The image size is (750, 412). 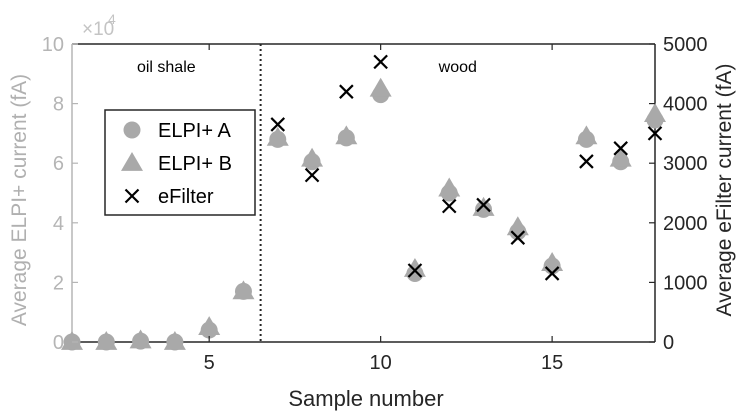 I want to click on x-tick-label: 5, so click(x=209, y=363).